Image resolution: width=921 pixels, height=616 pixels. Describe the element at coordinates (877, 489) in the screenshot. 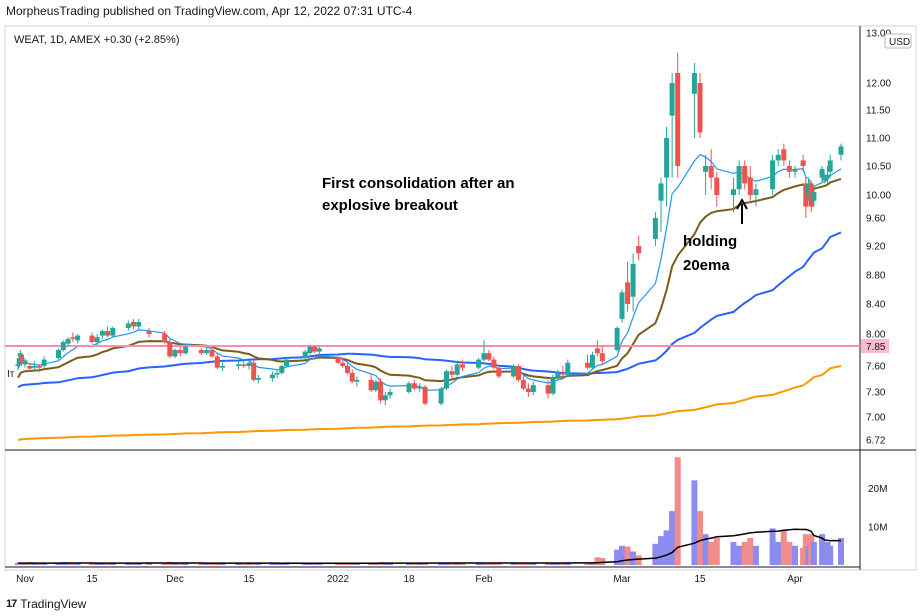

I see `volume-tick-label: 20M` at that location.